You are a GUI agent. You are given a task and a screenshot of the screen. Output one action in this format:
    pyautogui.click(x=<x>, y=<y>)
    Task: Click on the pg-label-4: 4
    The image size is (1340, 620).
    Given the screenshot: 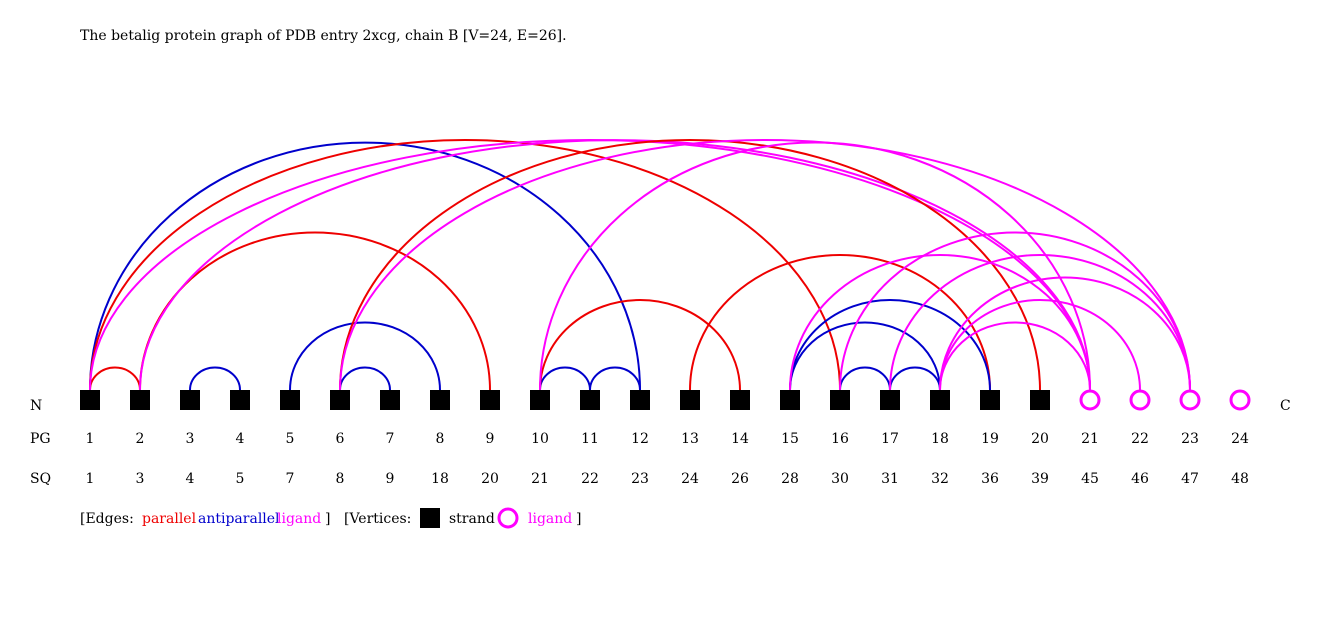 What is the action you would take?
    pyautogui.click(x=240, y=439)
    